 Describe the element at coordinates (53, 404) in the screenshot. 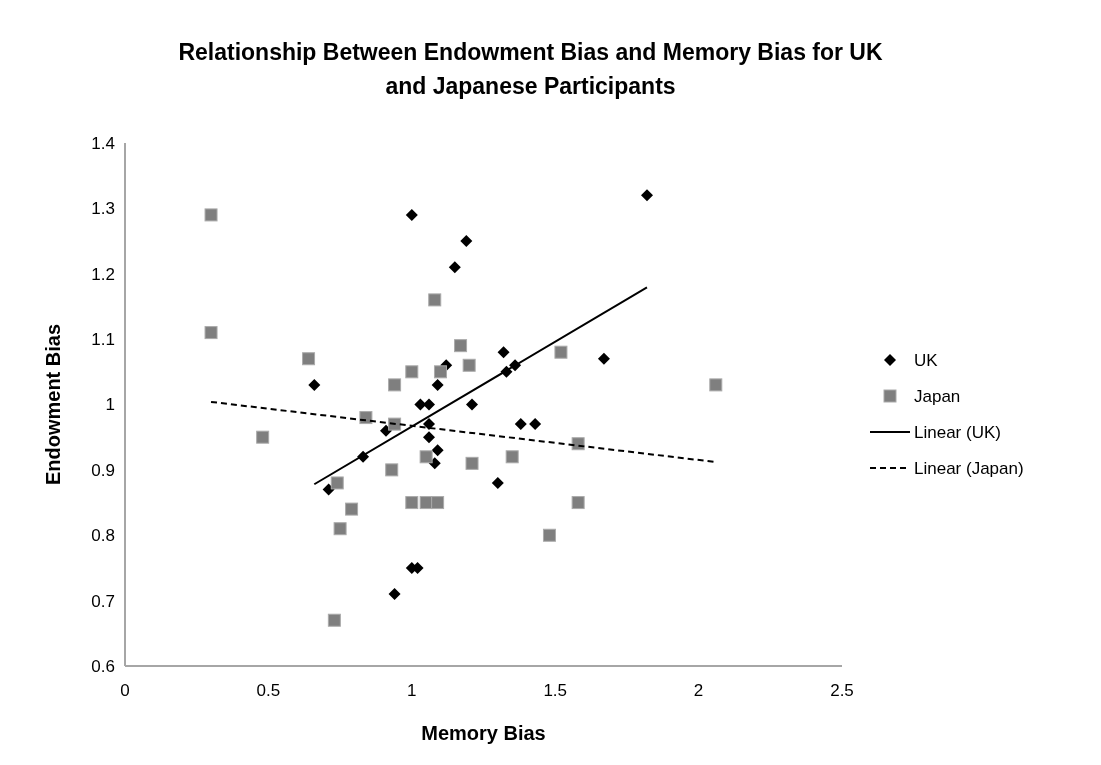

I see `y-axis-title: Endowment Bias` at that location.